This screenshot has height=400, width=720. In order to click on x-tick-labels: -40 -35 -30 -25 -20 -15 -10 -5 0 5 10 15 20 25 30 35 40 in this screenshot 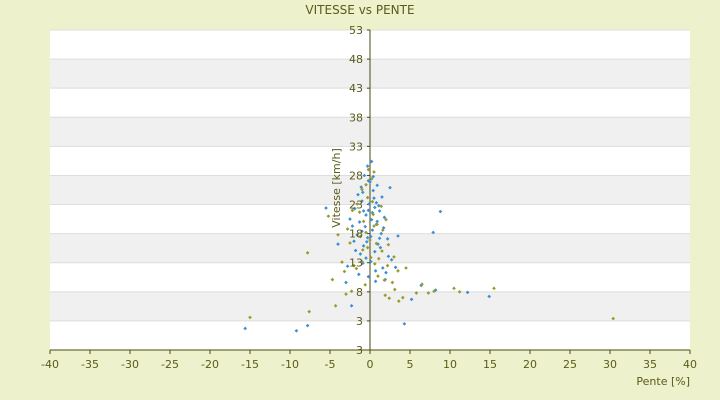, I will do `click(369, 364)`.